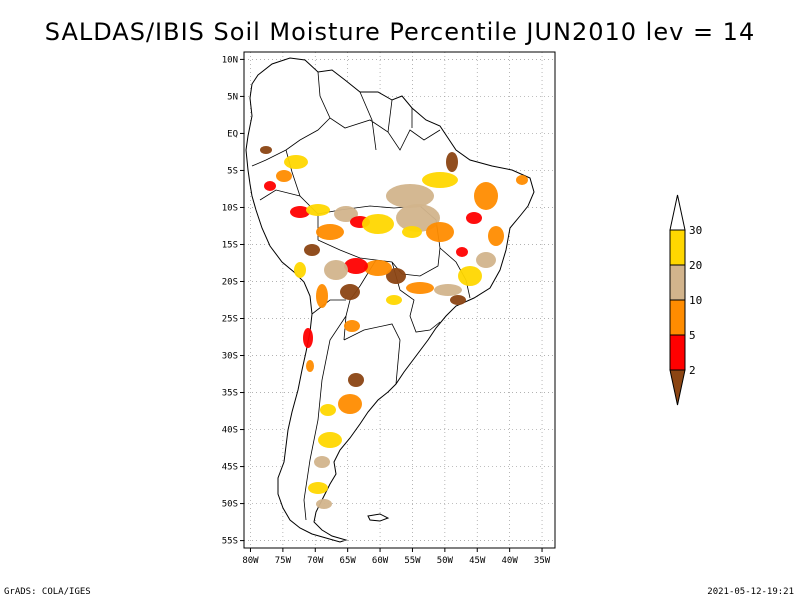 Image resolution: width=800 pixels, height=600 pixels. I want to click on lon-tick-label: 75W, so click(283, 561).